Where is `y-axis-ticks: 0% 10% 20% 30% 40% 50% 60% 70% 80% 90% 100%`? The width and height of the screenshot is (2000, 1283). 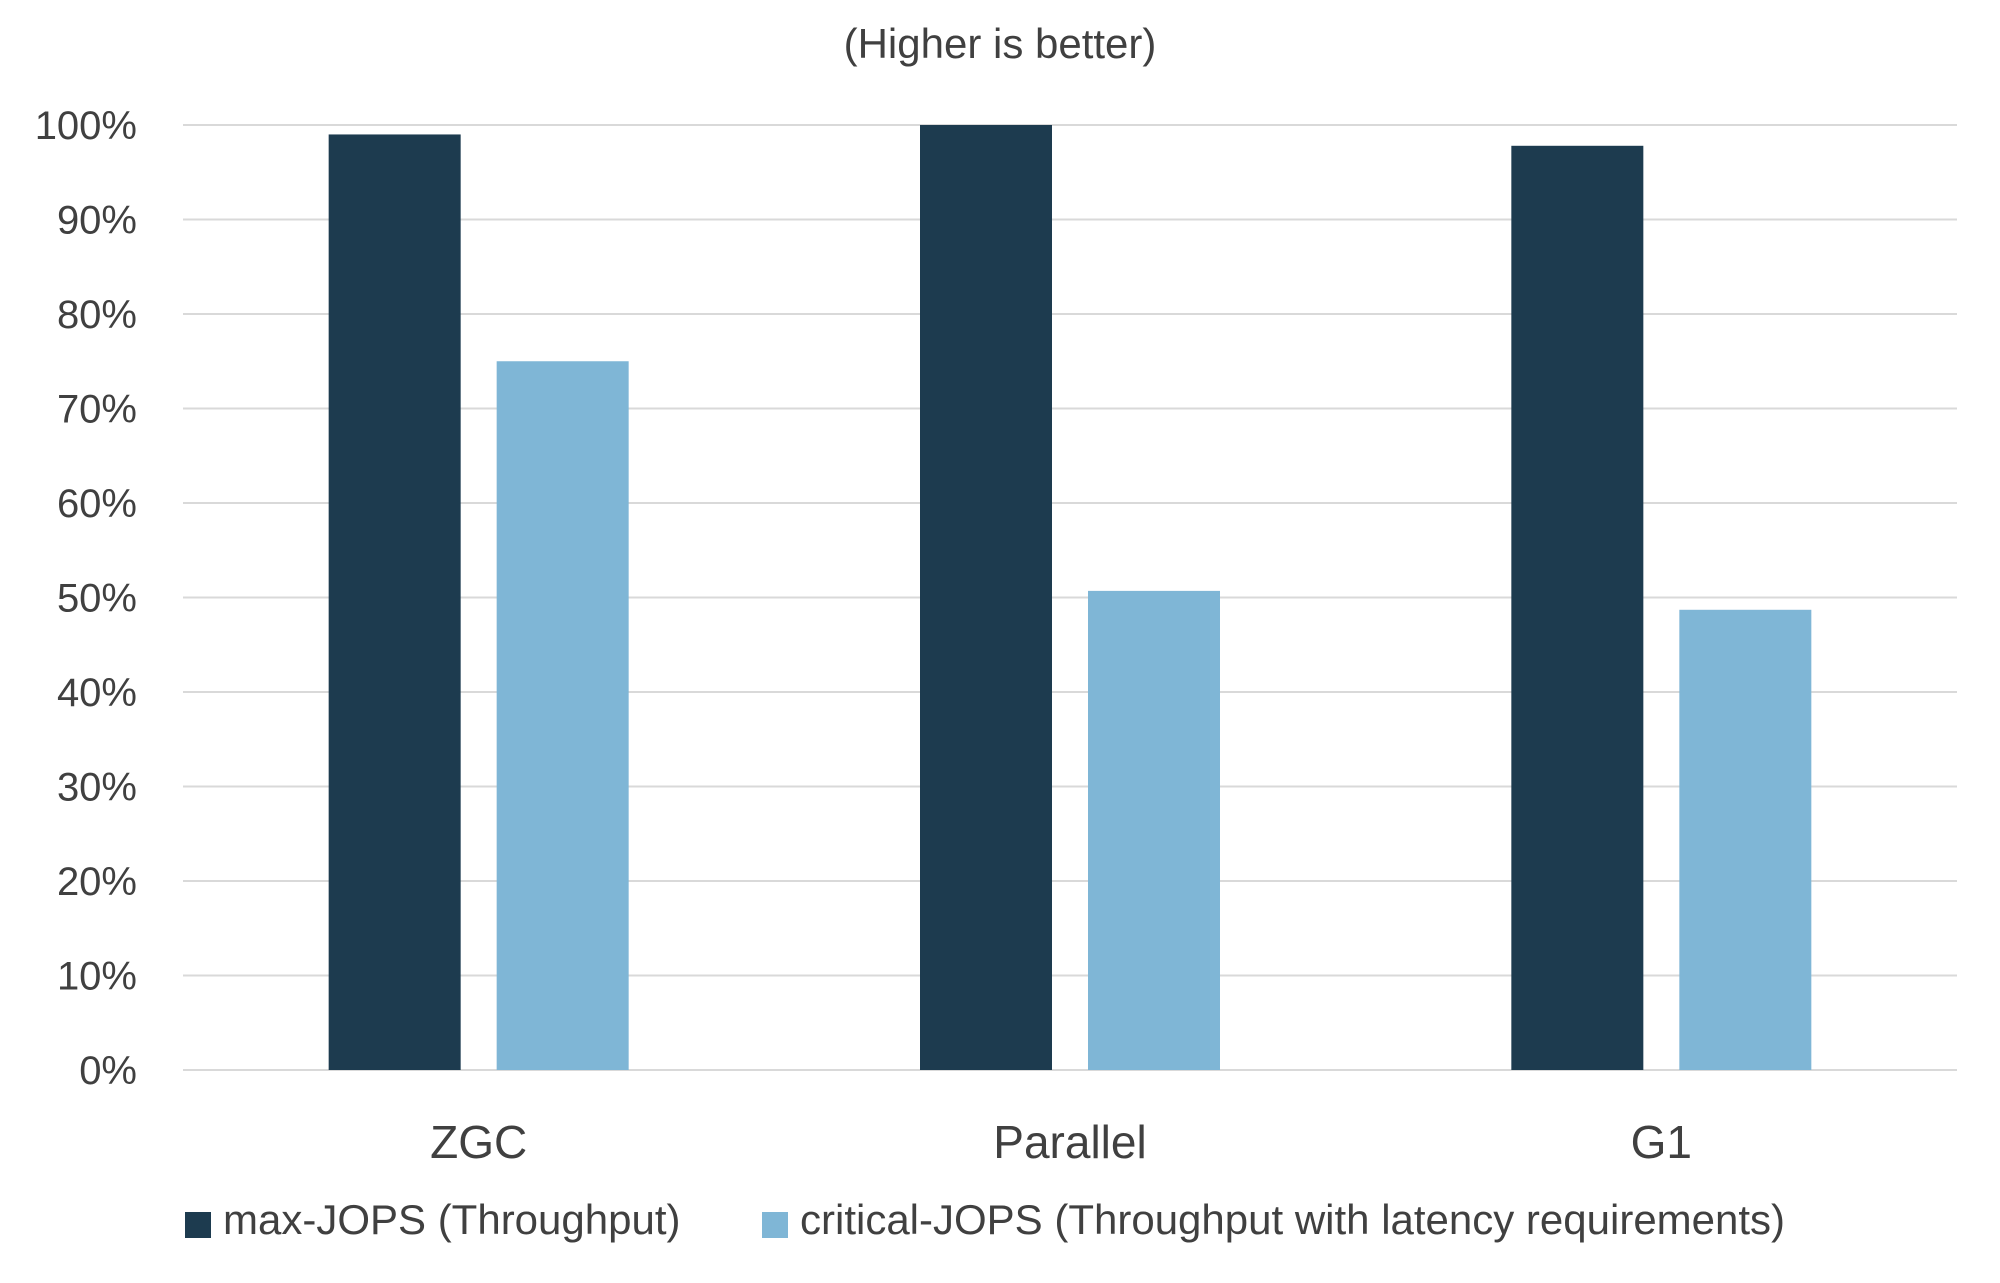 y-axis-ticks: 0% 10% 20% 30% 40% 50% 60% 70% 80% 90% 100% is located at coordinates (86, 598).